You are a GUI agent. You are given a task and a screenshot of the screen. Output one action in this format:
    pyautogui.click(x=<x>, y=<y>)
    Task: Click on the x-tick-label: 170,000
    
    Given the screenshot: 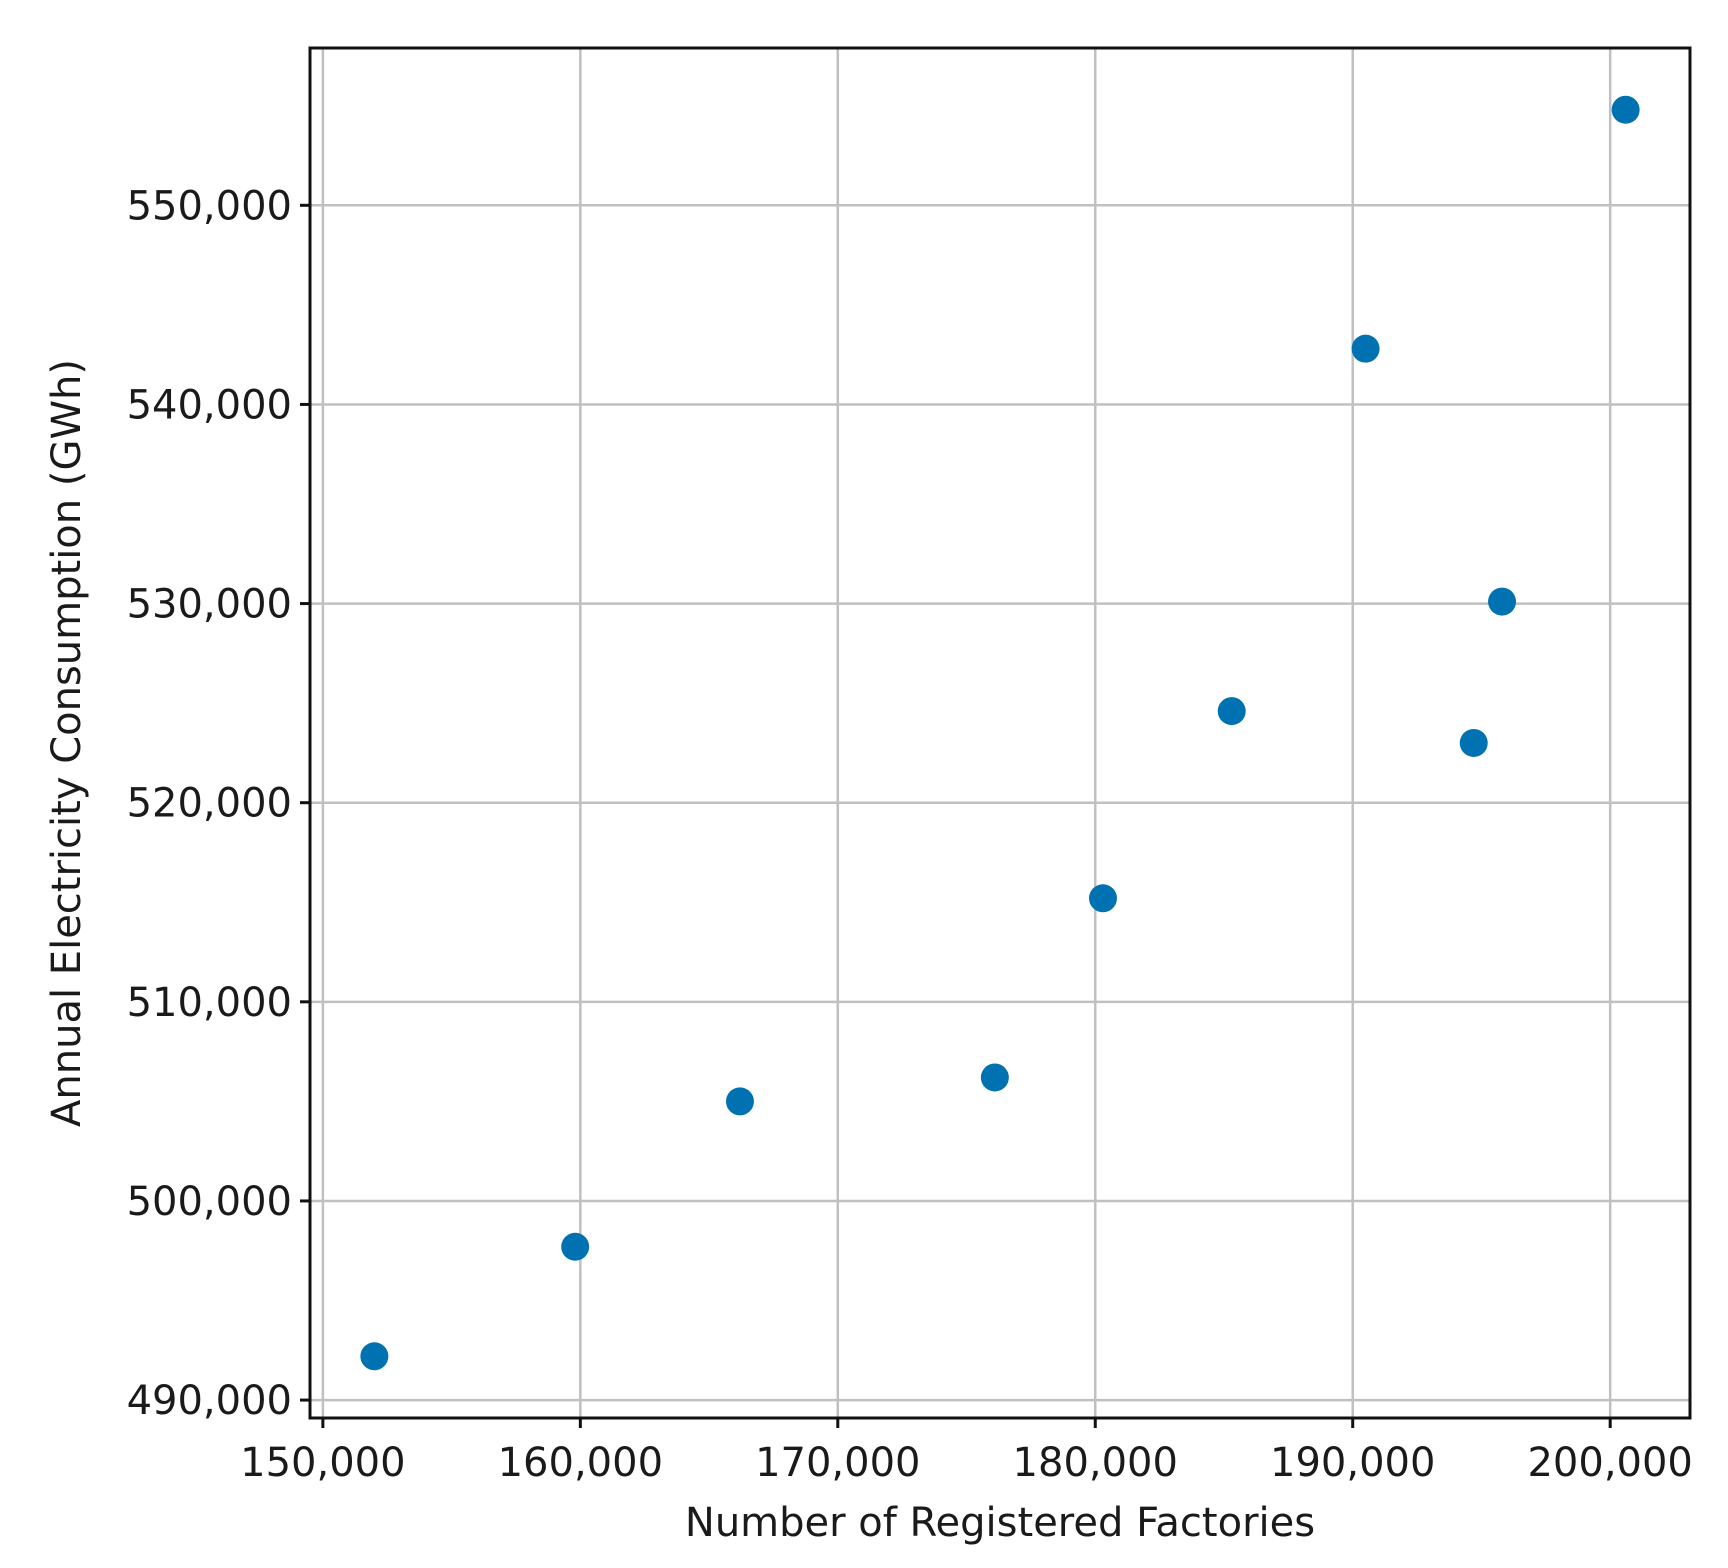 What is the action you would take?
    pyautogui.click(x=837, y=1463)
    